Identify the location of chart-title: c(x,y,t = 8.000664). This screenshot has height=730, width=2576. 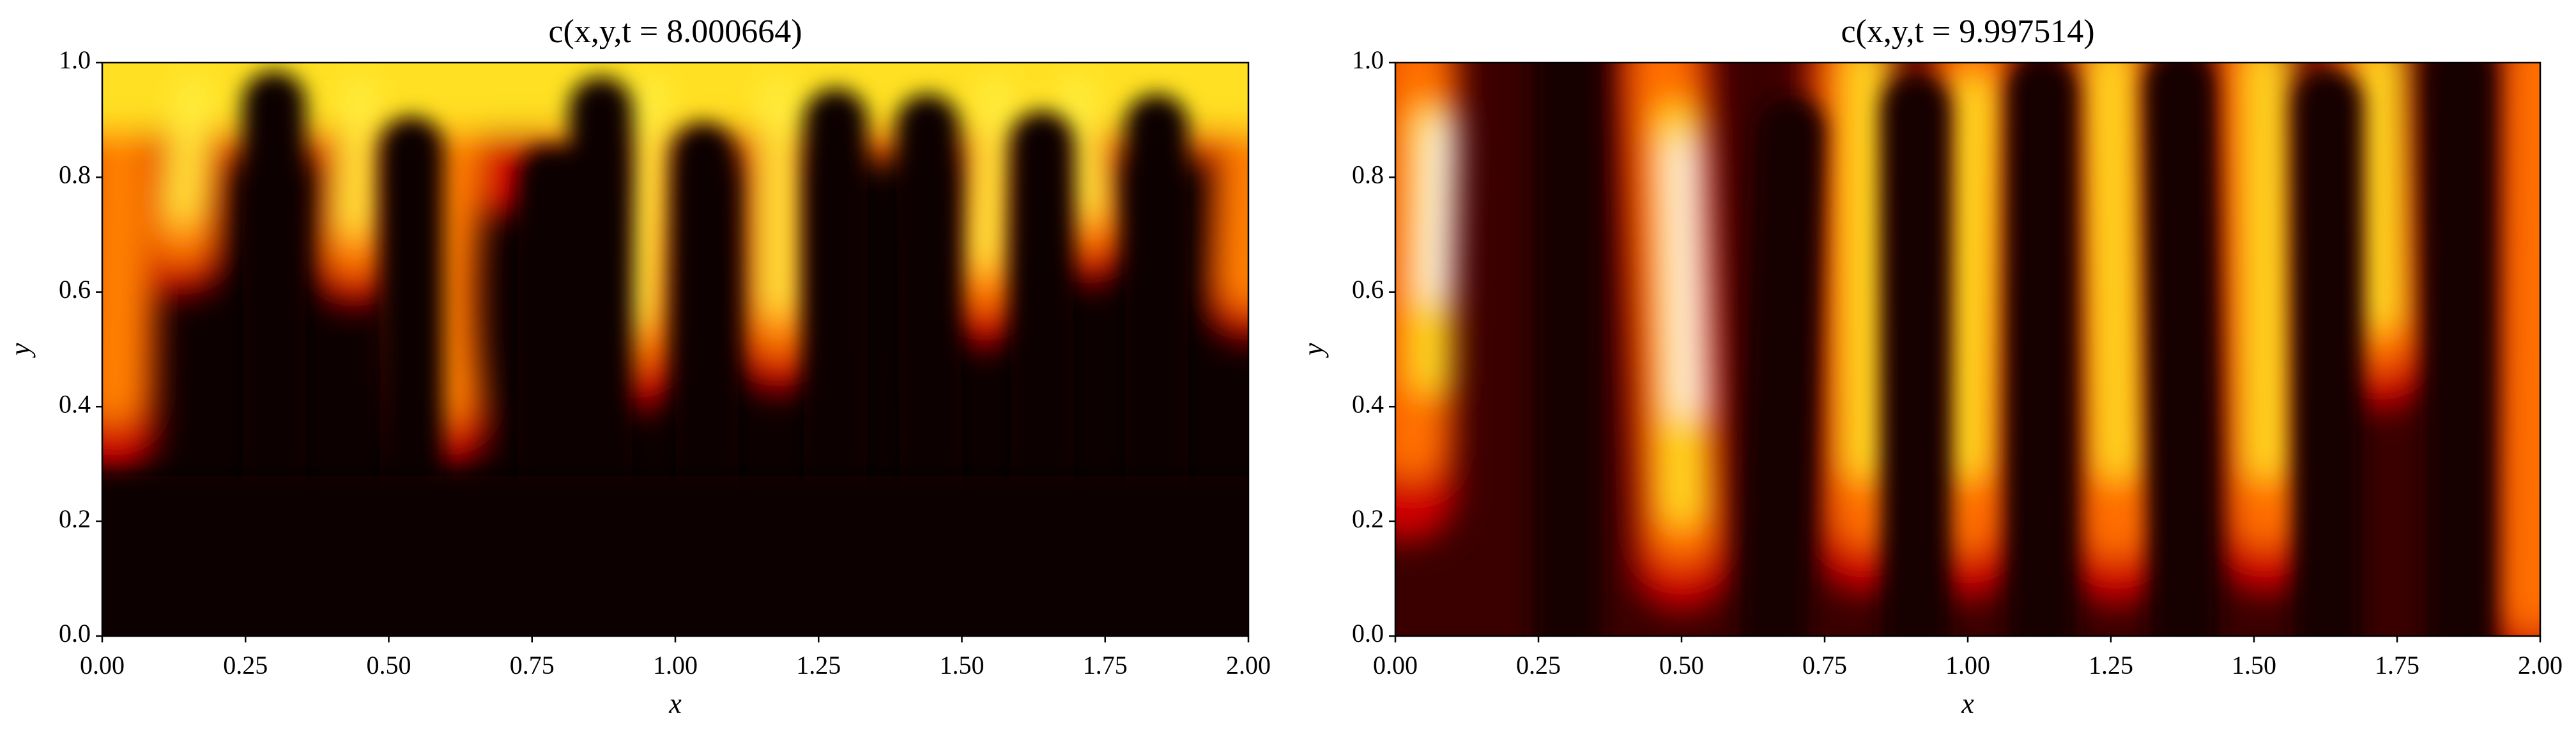
(675, 31).